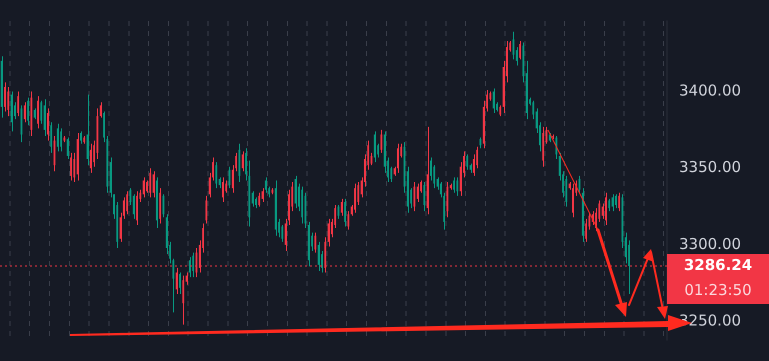 The image size is (769, 361). I want to click on text: 01:23:50, so click(718, 289).